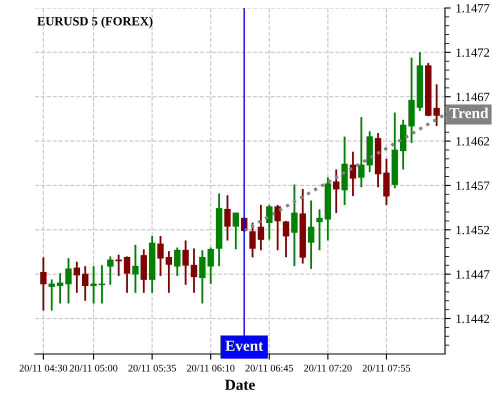 Image resolution: width=500 pixels, height=400 pixels. What do you see at coordinates (473, 52) in the screenshot?
I see `y-tick-label: 1.1472` at bounding box center [473, 52].